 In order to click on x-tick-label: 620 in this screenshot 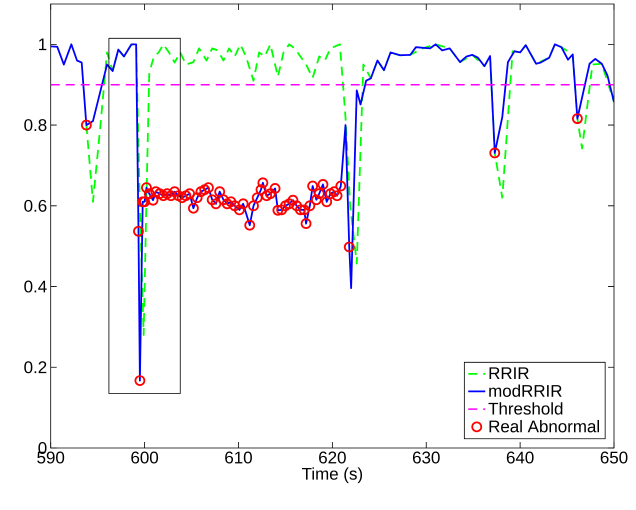, I will do `click(332, 458)`.